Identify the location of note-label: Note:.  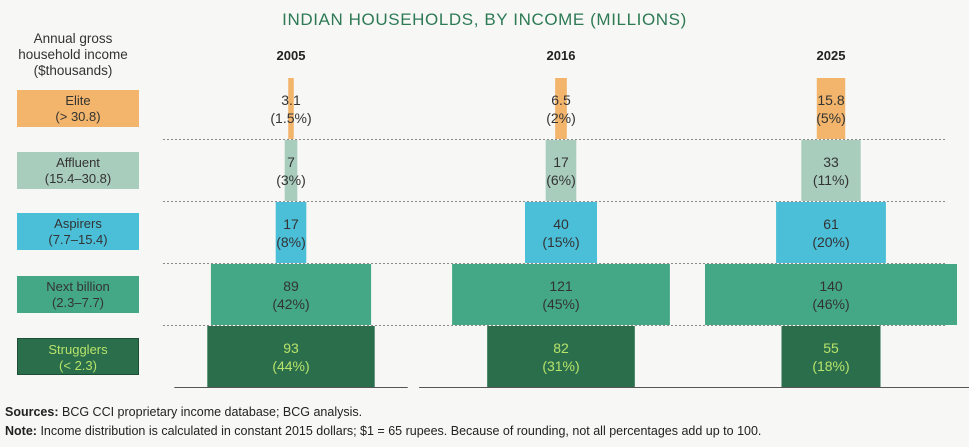
(21, 431).